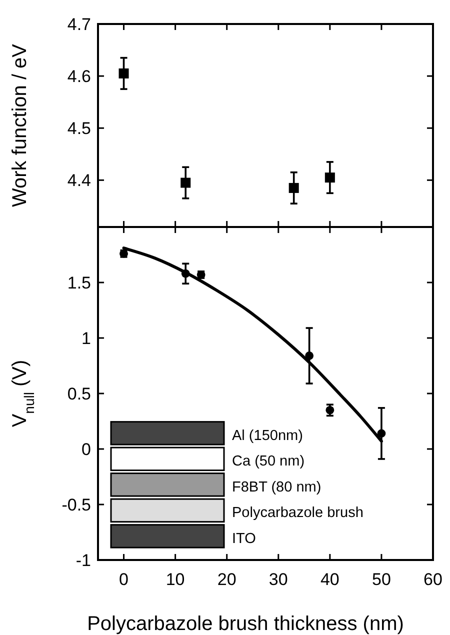 The height and width of the screenshot is (635, 450). Describe the element at coordinates (381, 579) in the screenshot. I see `x-tick-label: 50` at that location.